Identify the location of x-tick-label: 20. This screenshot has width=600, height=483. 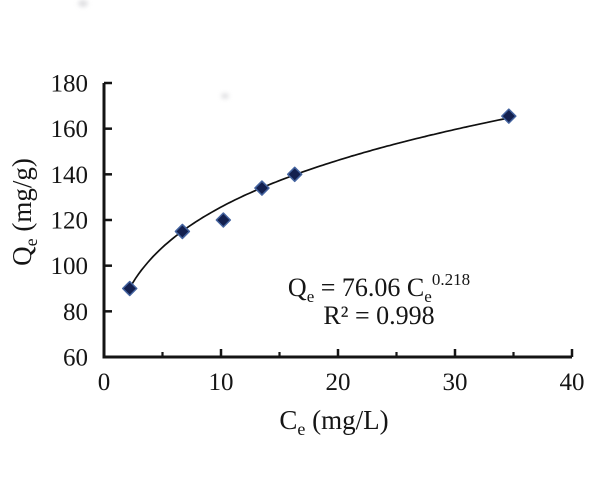
(338, 382).